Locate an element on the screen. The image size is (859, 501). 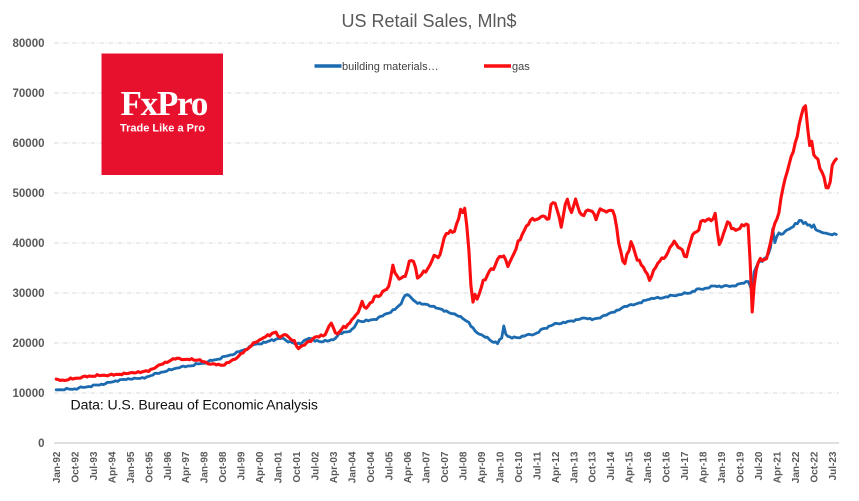
svg-text:Data: U.S. Bureau of Economic: Data: U.S. Bureau of Economic Analysis is located at coordinates (194, 405).